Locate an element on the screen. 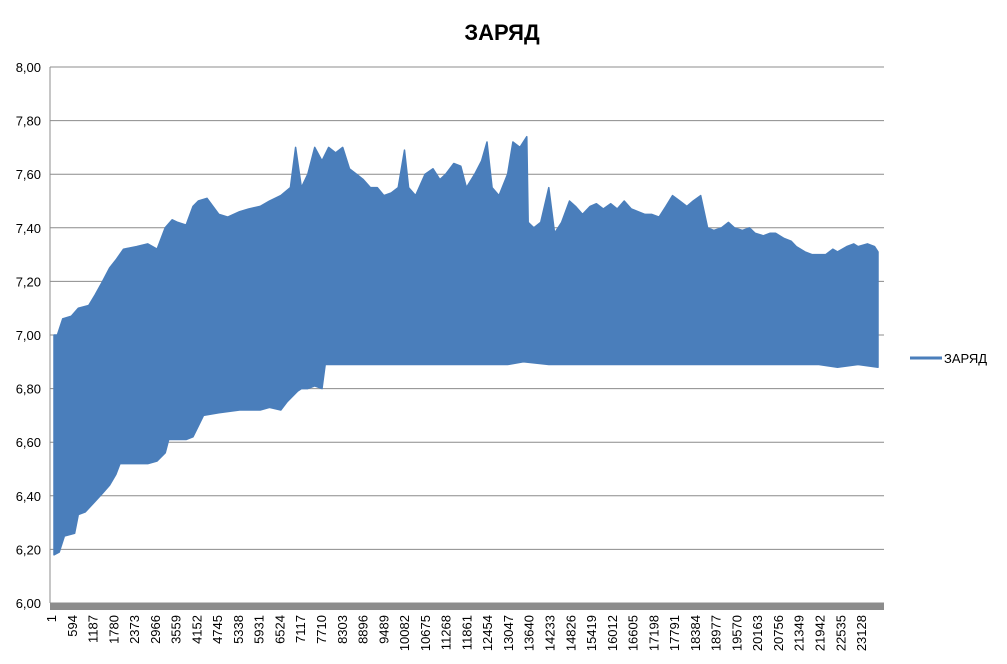  y-tick-label: 6,00 is located at coordinates (28, 603).